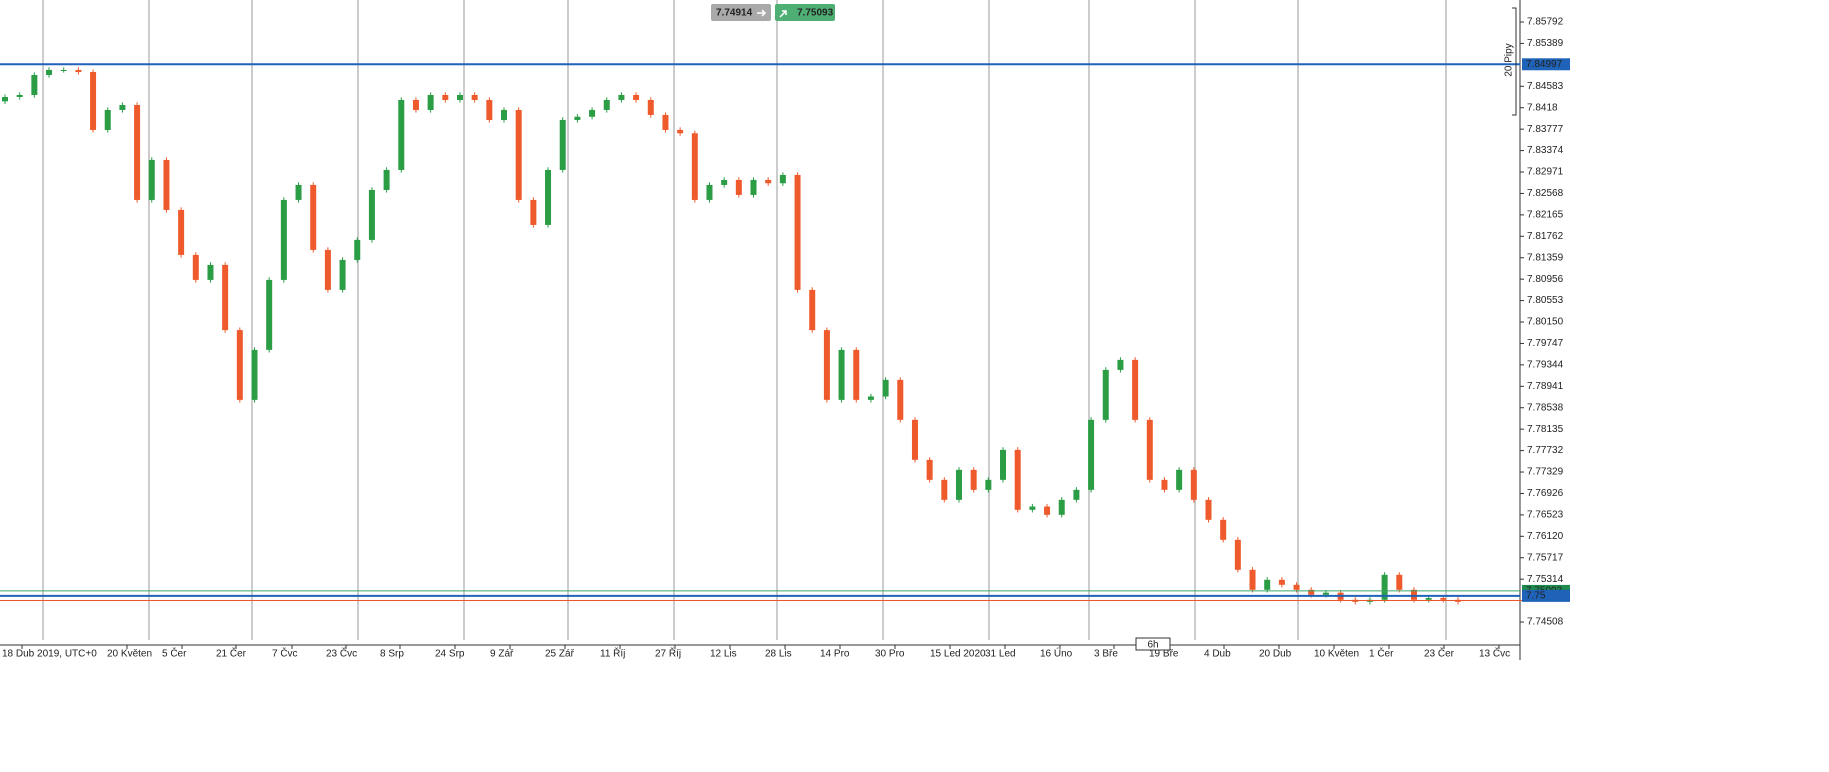 Image resolution: width=1829 pixels, height=772 pixels. I want to click on x-tick-label: 30 Pro, so click(890, 654).